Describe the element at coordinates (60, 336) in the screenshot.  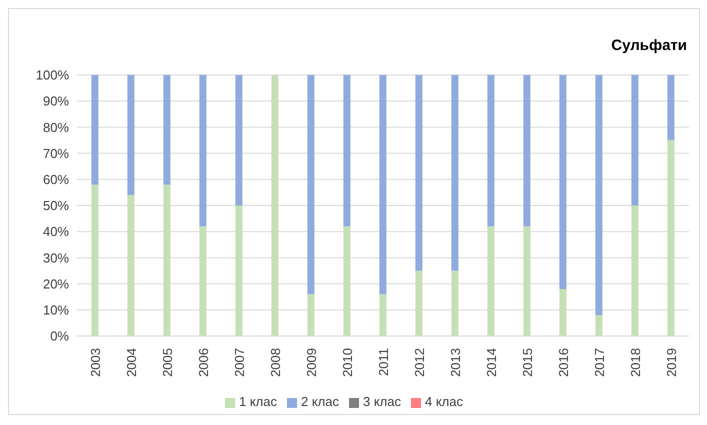
I see `y-tick-label: 0%` at that location.